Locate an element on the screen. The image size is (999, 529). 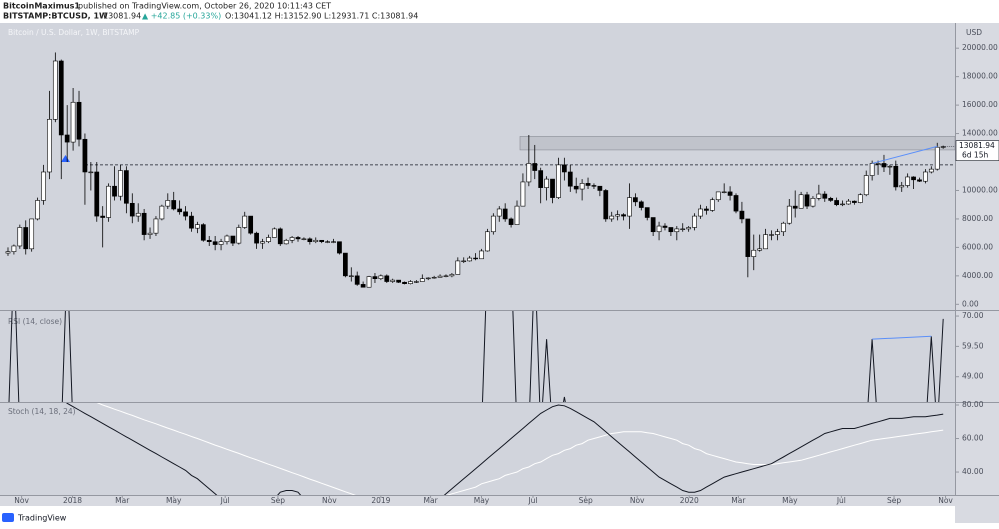
y-tick-label: 0.00 is located at coordinates (970, 303).